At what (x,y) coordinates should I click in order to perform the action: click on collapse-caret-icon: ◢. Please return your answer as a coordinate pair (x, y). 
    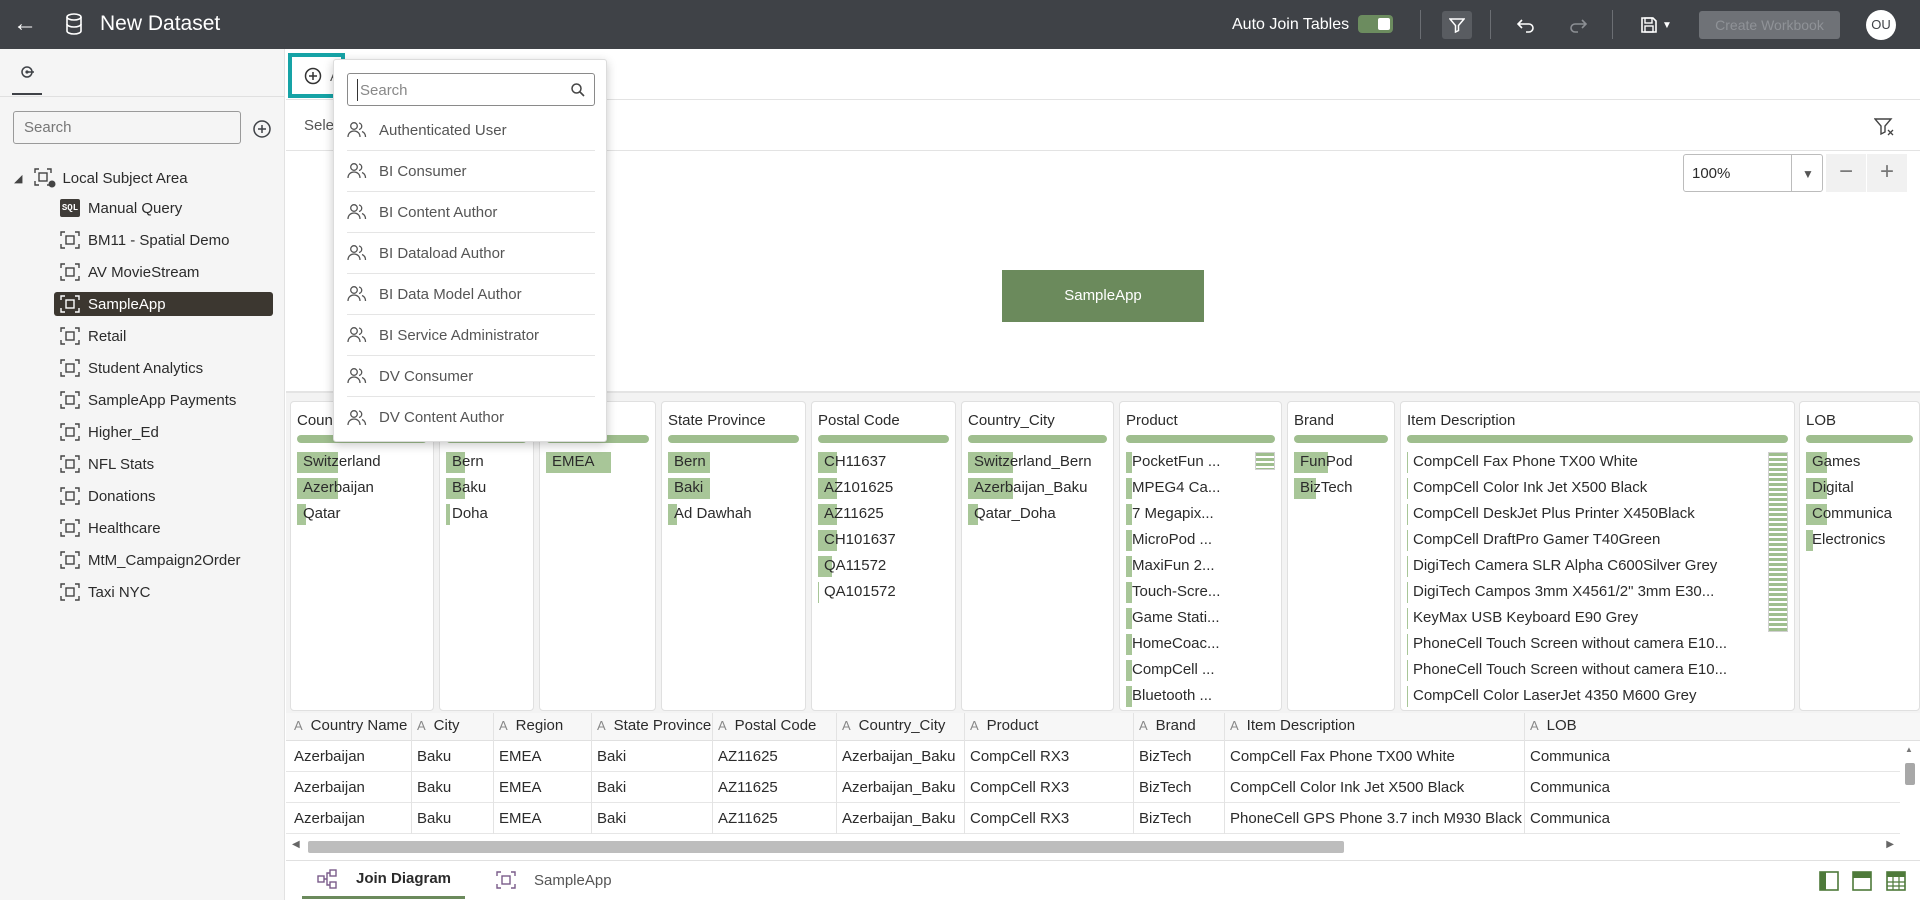
    Looking at the image, I should click on (18, 178).